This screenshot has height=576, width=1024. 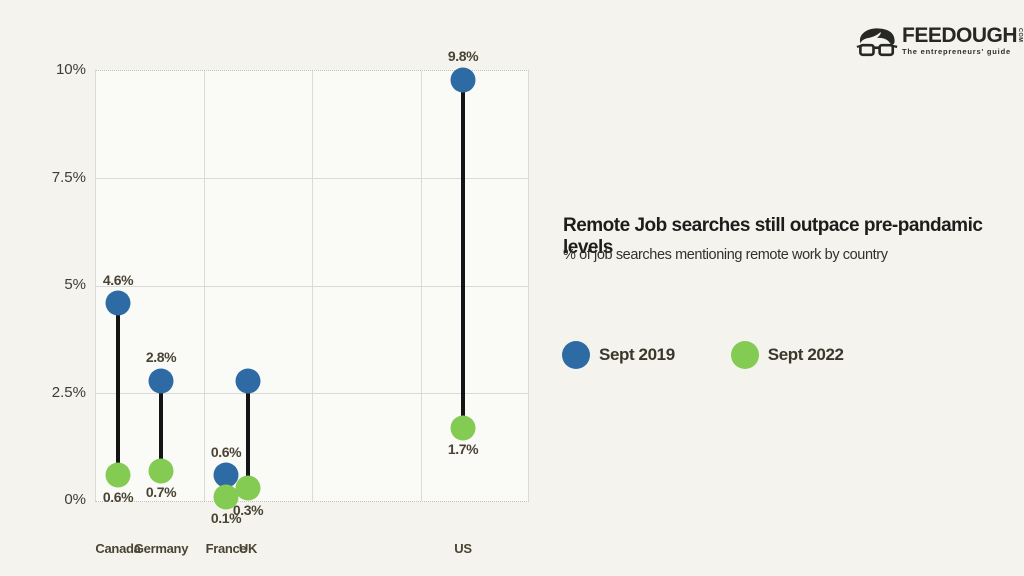 What do you see at coordinates (118, 475) in the screenshot?
I see `dot-sept-2022-canada` at bounding box center [118, 475].